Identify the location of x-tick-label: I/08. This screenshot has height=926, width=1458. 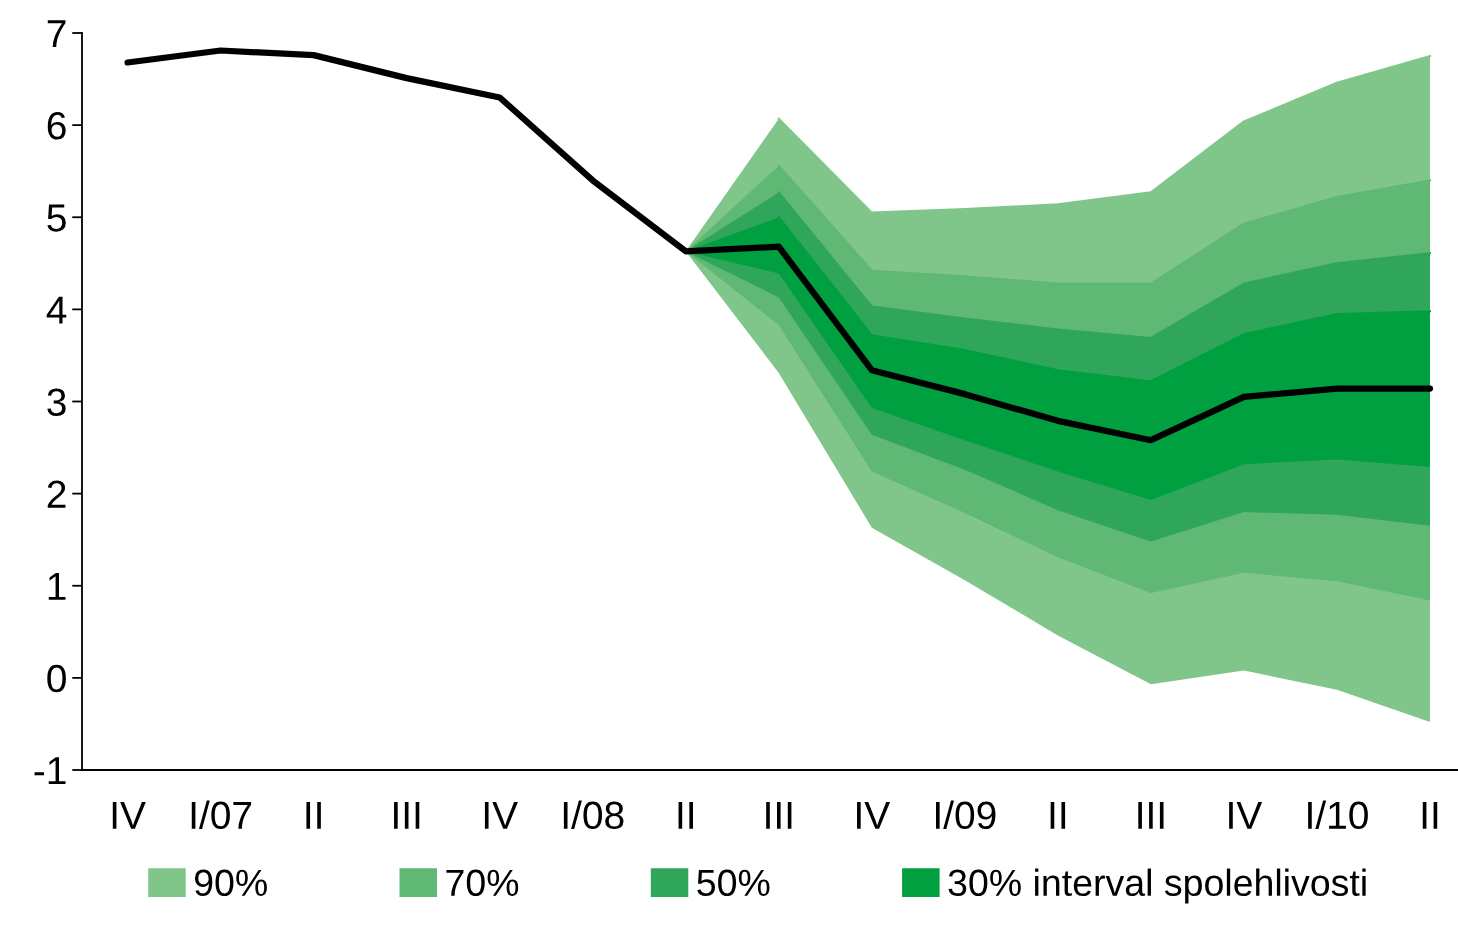
(593, 815).